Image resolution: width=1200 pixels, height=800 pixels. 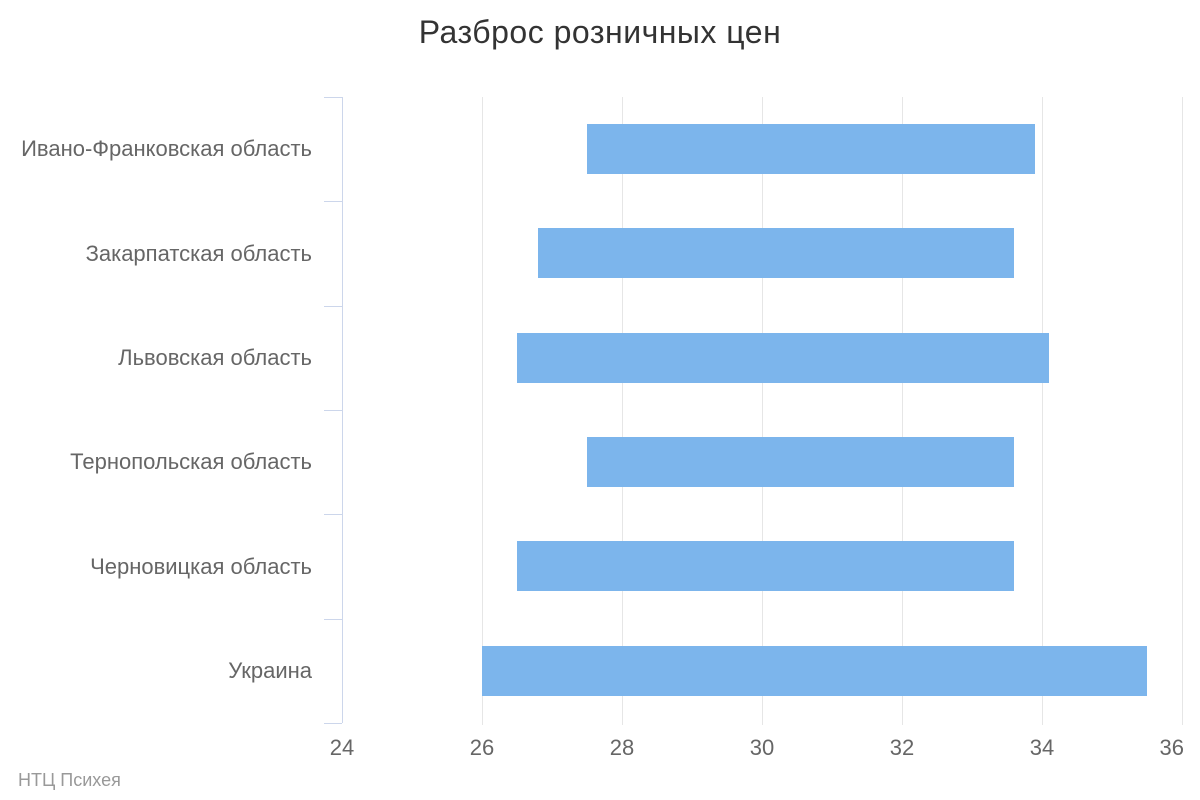 What do you see at coordinates (270, 670) in the screenshot?
I see `category-label: Украина` at bounding box center [270, 670].